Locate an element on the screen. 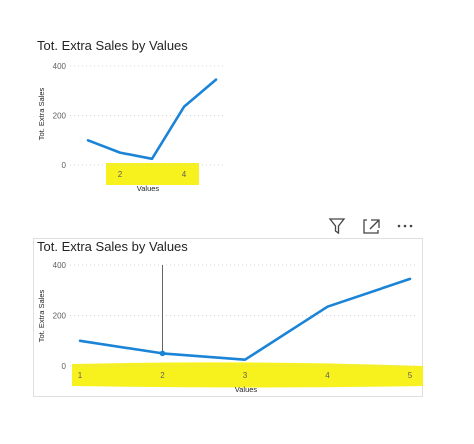 The width and height of the screenshot is (474, 444). chart-2-series-line is located at coordinates (245, 319).